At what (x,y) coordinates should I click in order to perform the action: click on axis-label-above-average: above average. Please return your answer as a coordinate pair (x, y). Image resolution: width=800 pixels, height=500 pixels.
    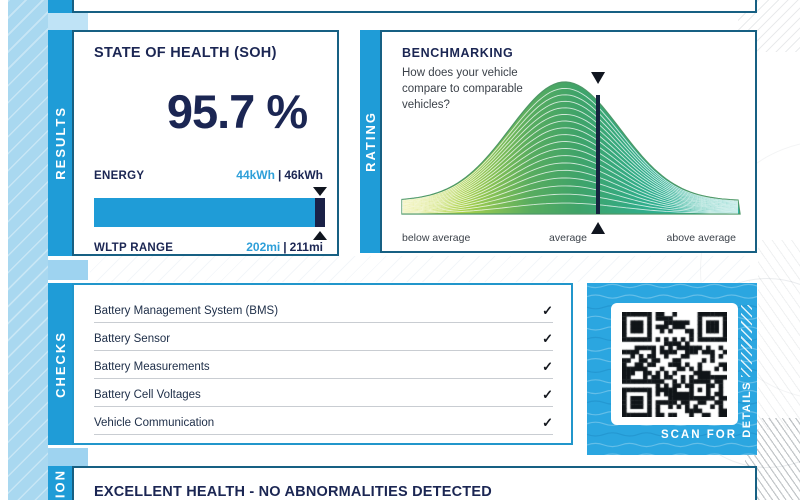
    Looking at the image, I should click on (701, 238).